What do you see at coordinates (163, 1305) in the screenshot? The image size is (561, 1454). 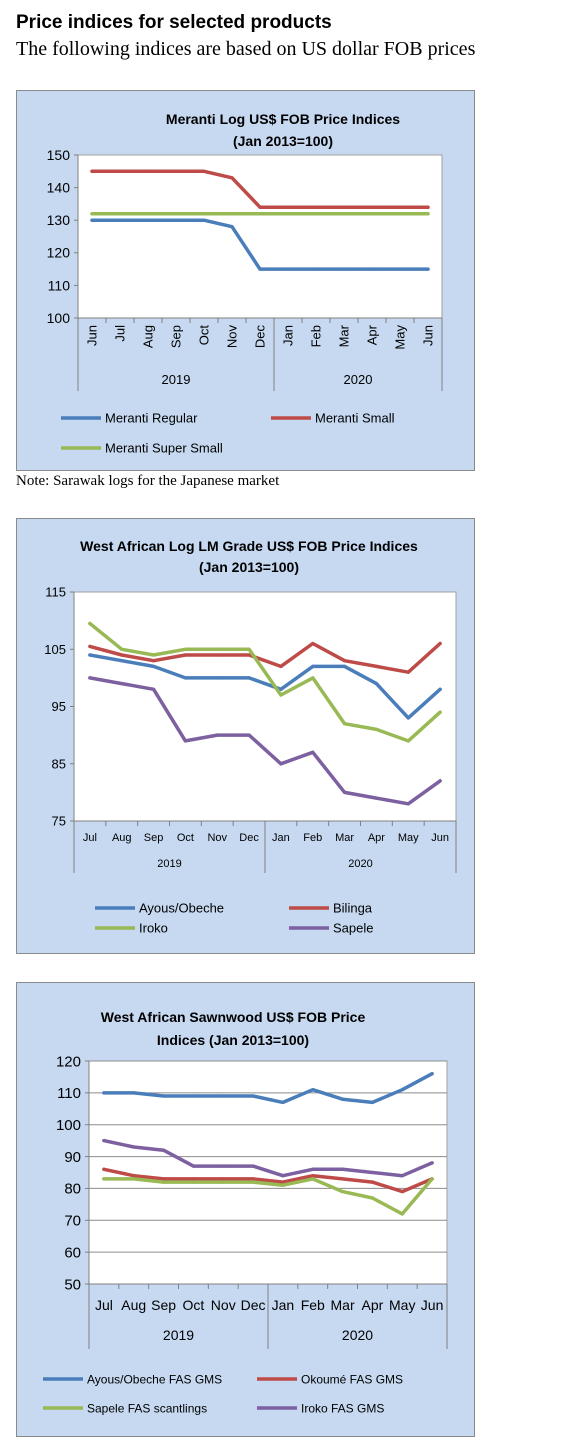 I see `x-tick-label: Sep` at bounding box center [163, 1305].